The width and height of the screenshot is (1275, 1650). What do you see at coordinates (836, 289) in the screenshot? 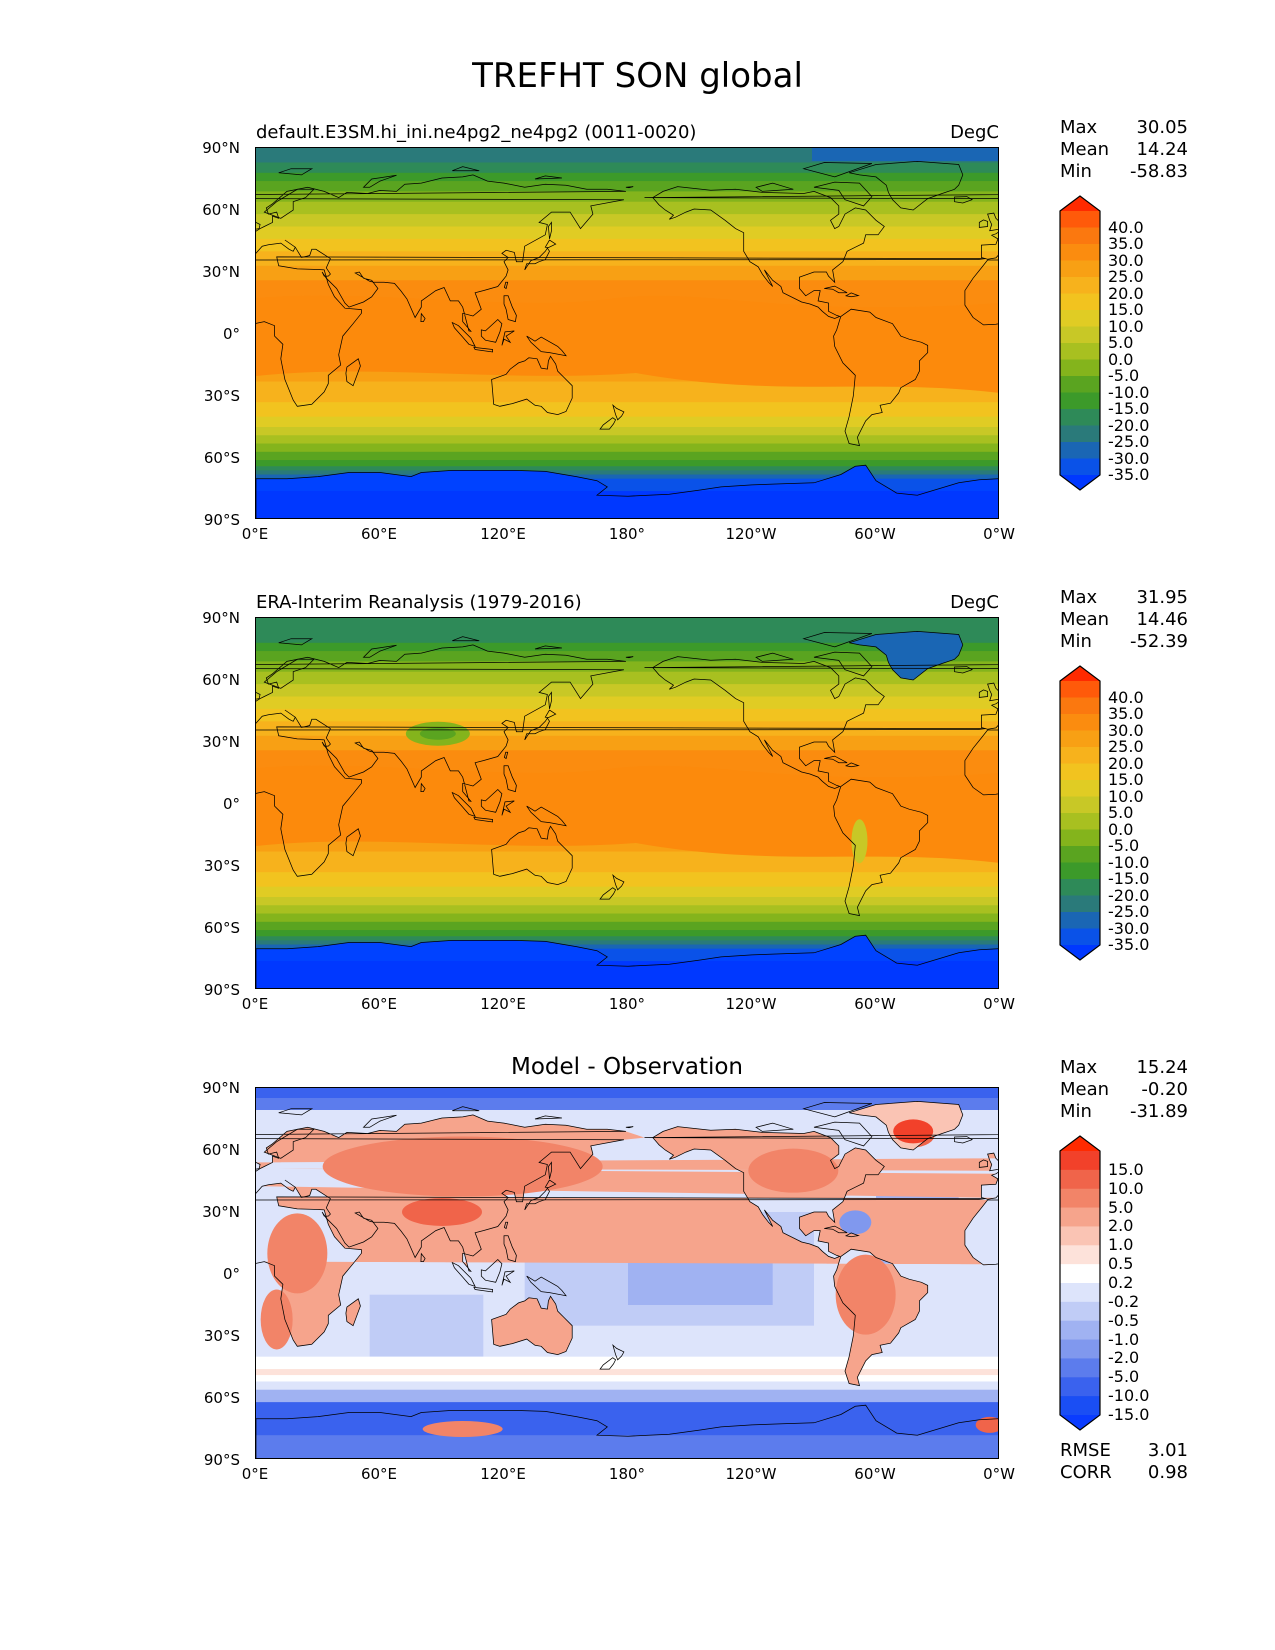
I see `coastline-cuba` at bounding box center [836, 289].